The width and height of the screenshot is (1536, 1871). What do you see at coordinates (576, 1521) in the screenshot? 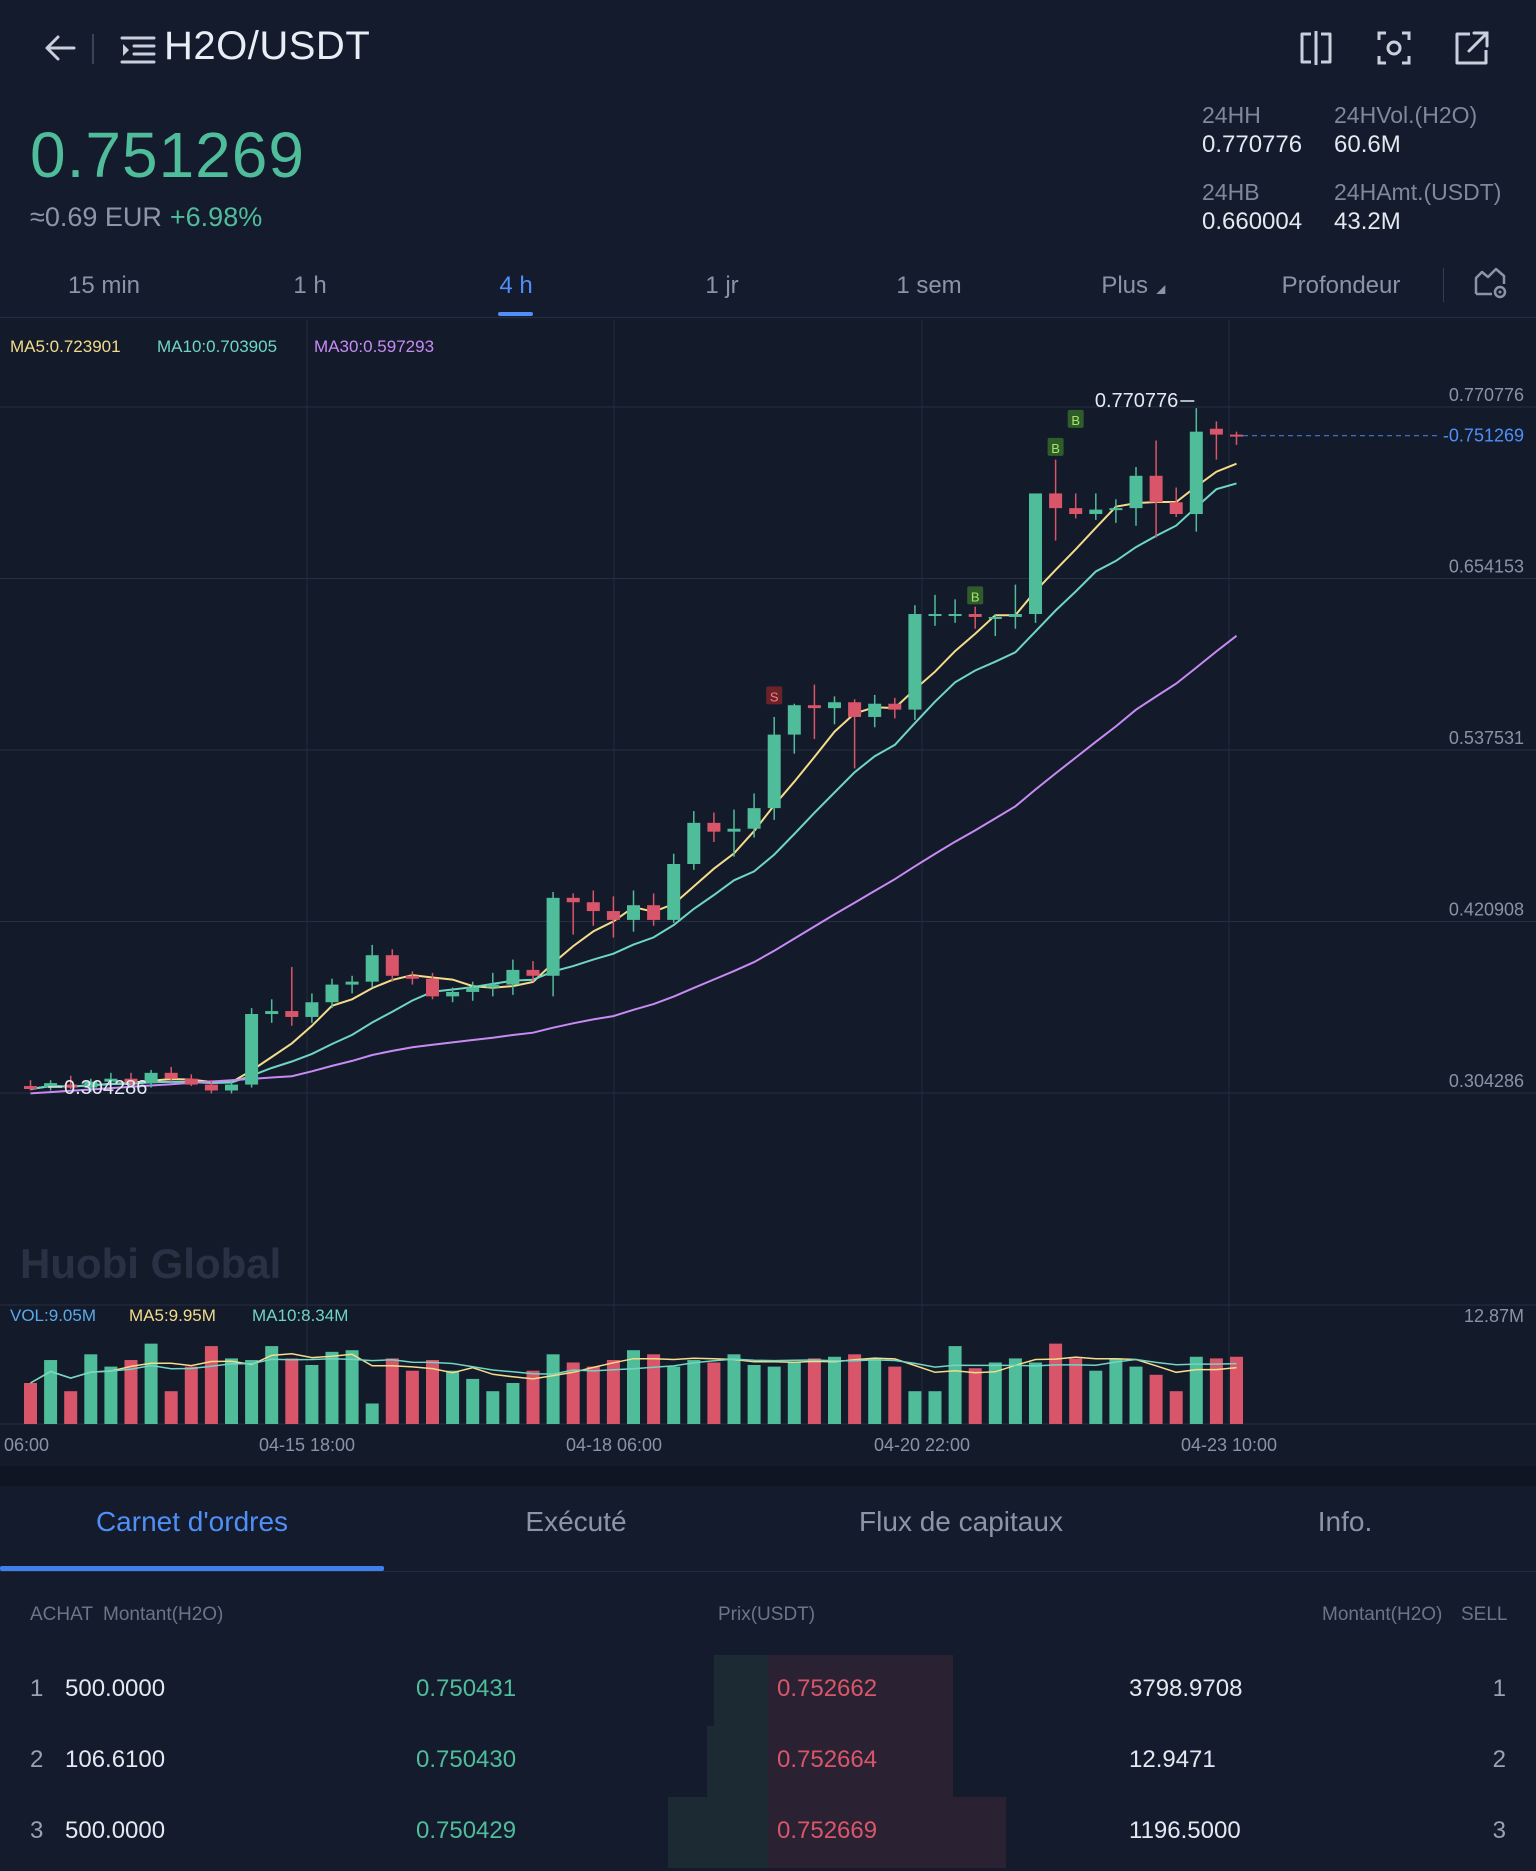
I see `tab-executed: Exécuté` at bounding box center [576, 1521].